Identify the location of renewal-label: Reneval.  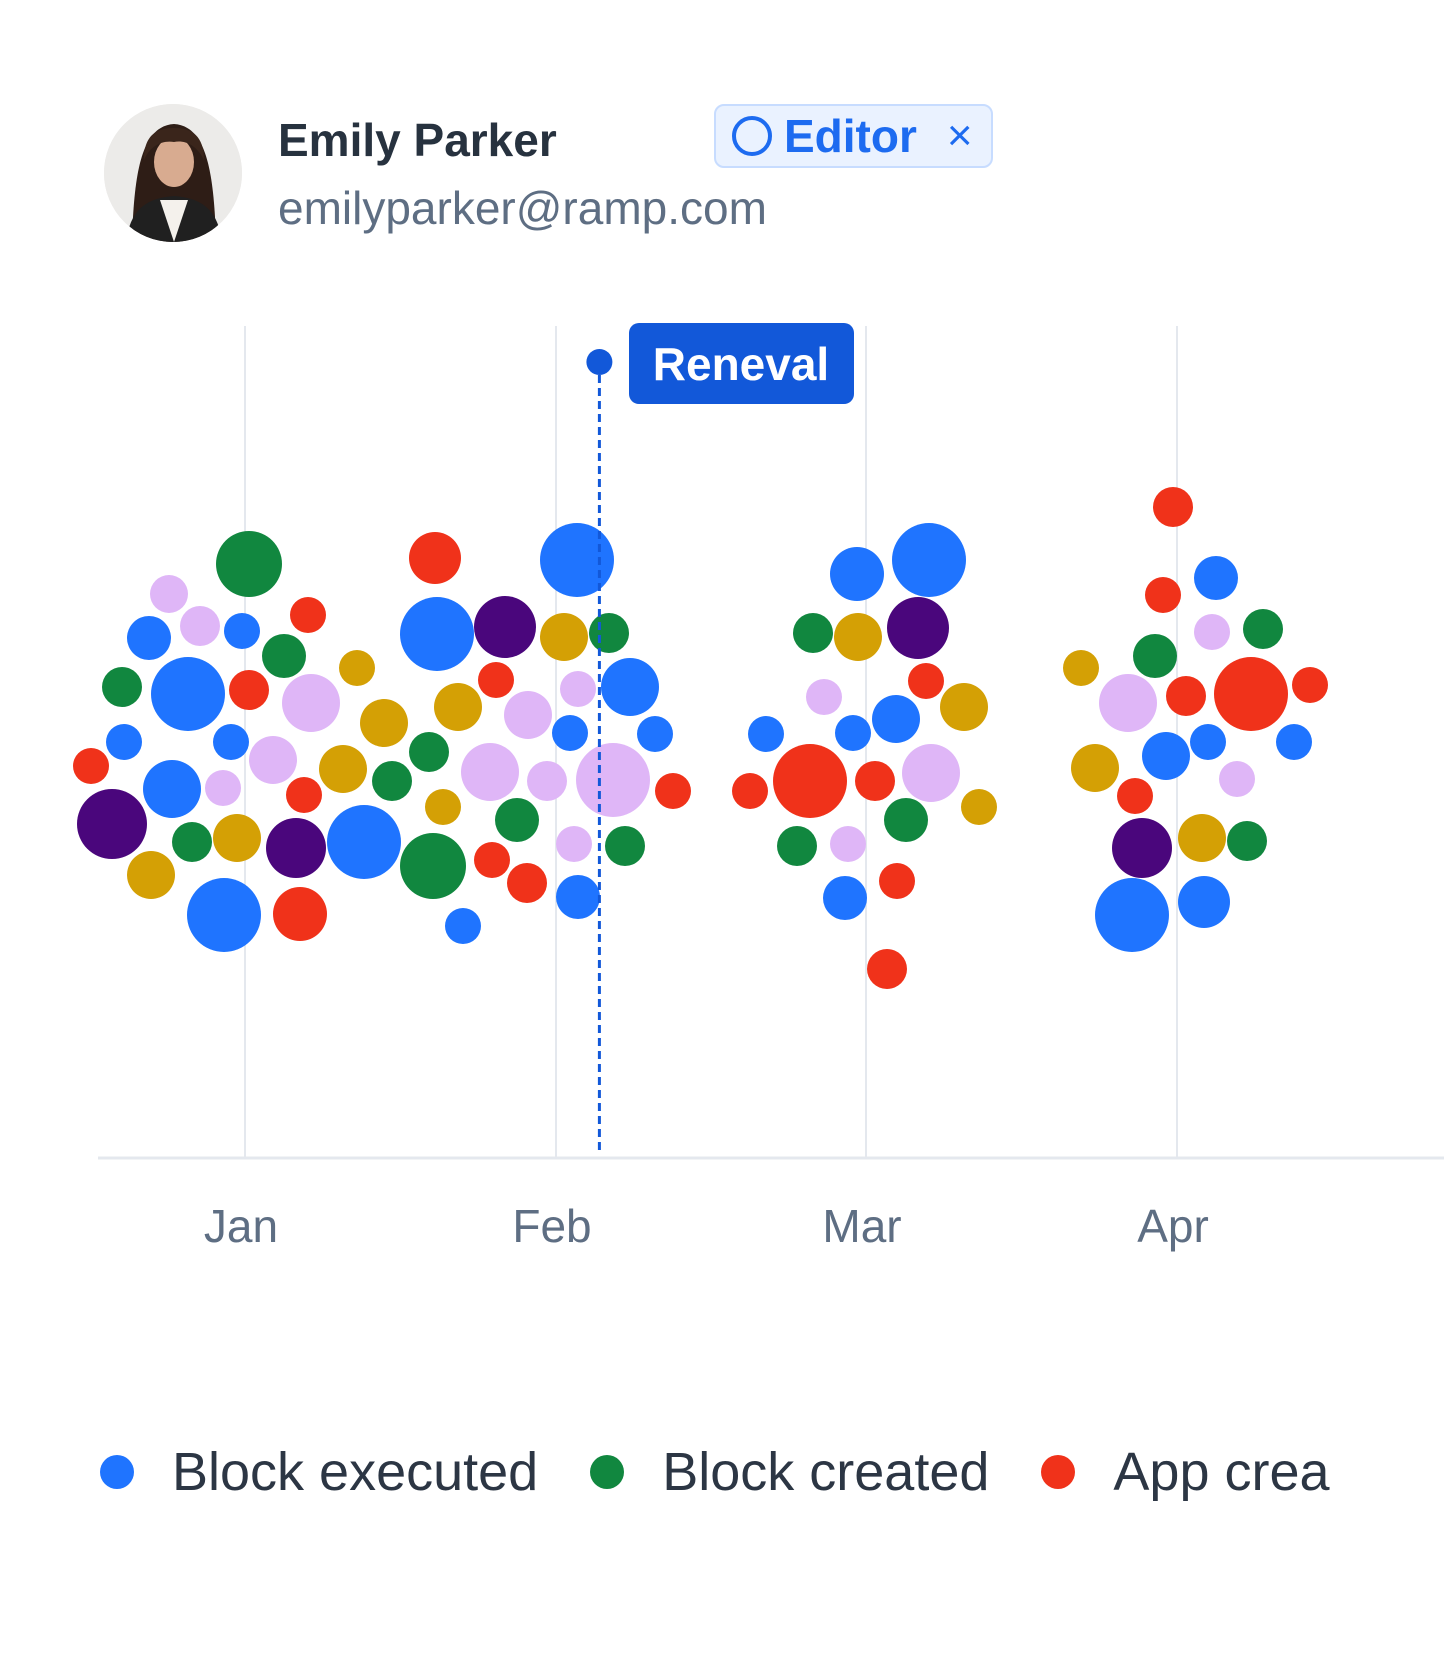
(741, 364).